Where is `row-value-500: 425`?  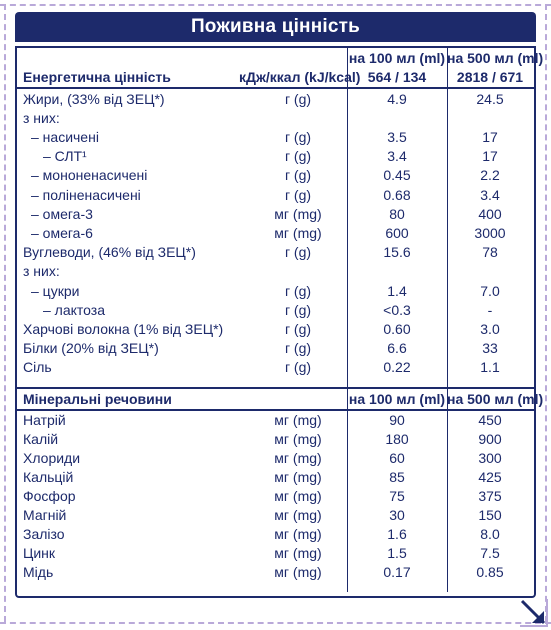 row-value-500: 425 is located at coordinates (490, 476).